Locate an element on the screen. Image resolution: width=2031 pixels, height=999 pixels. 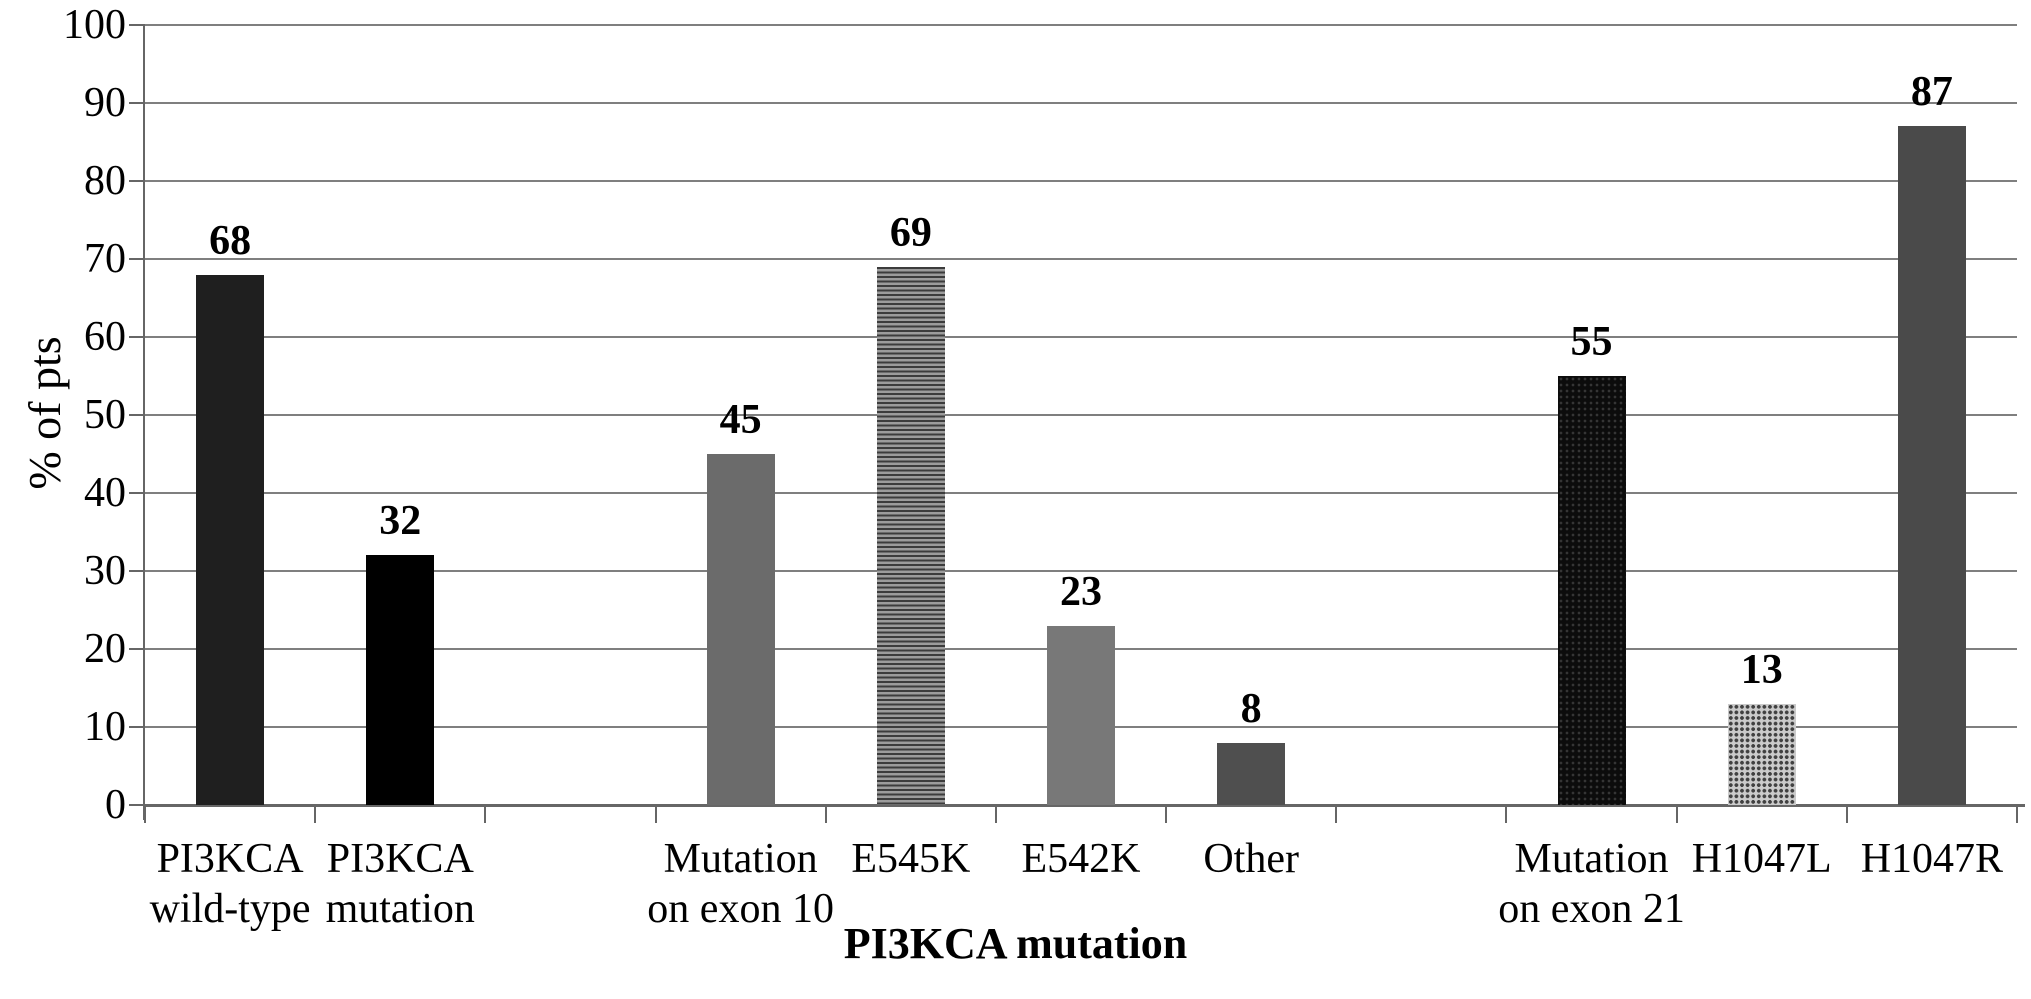
value-label-mutation-on-exon-21: 55 is located at coordinates (1591, 342).